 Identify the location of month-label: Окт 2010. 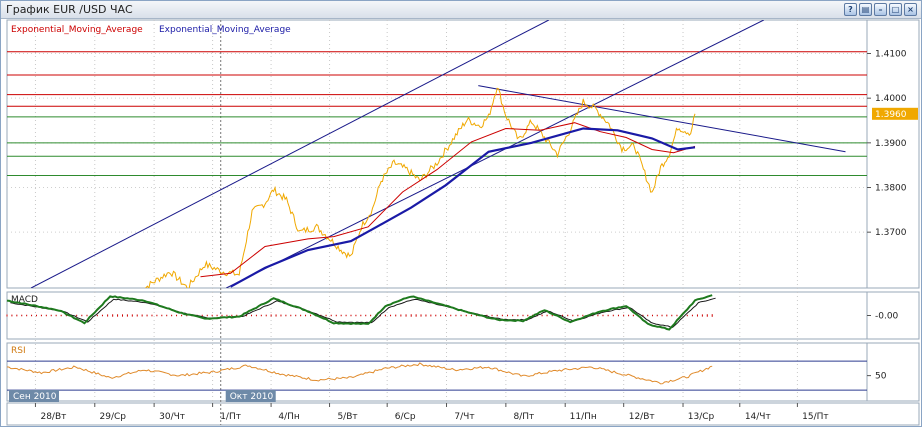
(252, 397).